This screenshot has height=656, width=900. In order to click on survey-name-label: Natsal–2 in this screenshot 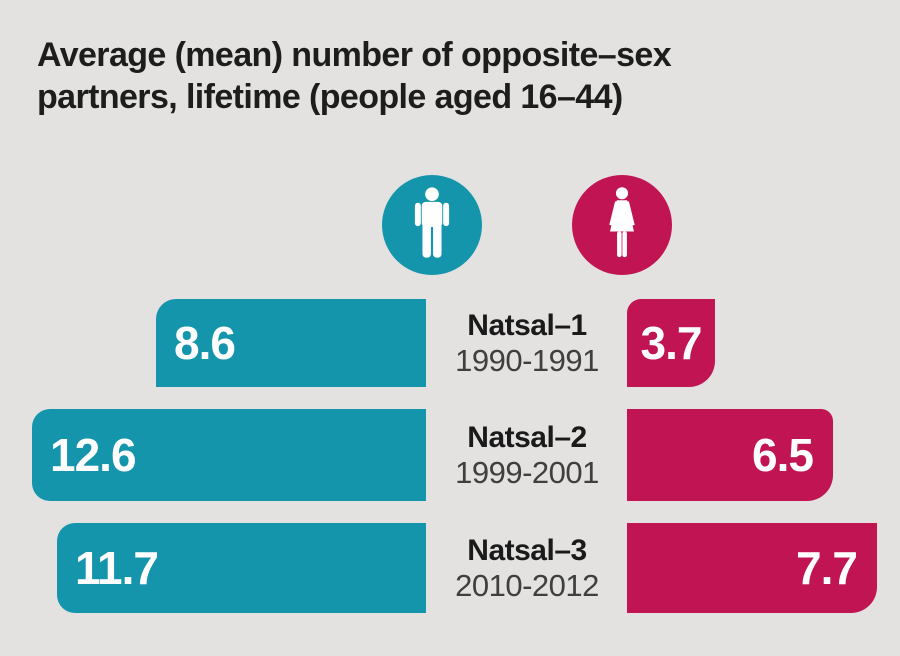, I will do `click(527, 437)`.